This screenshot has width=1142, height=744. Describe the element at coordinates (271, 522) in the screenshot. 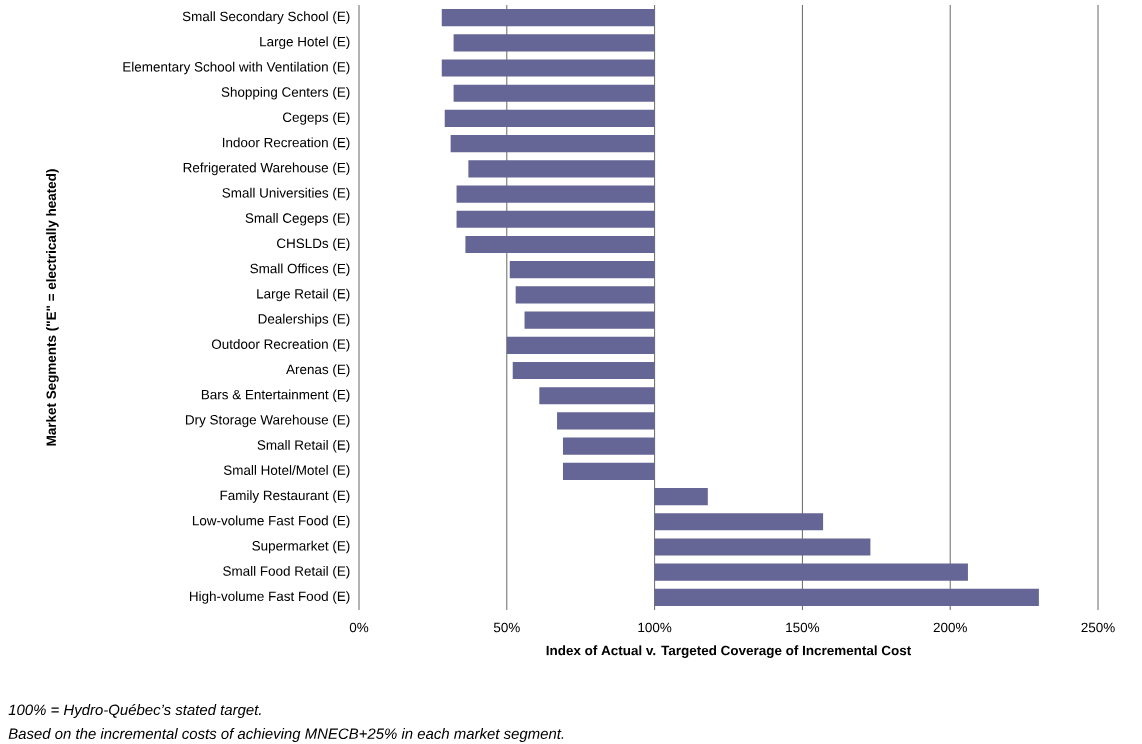

I see `y-tick-label: Low-volume Fast Food (E)` at that location.